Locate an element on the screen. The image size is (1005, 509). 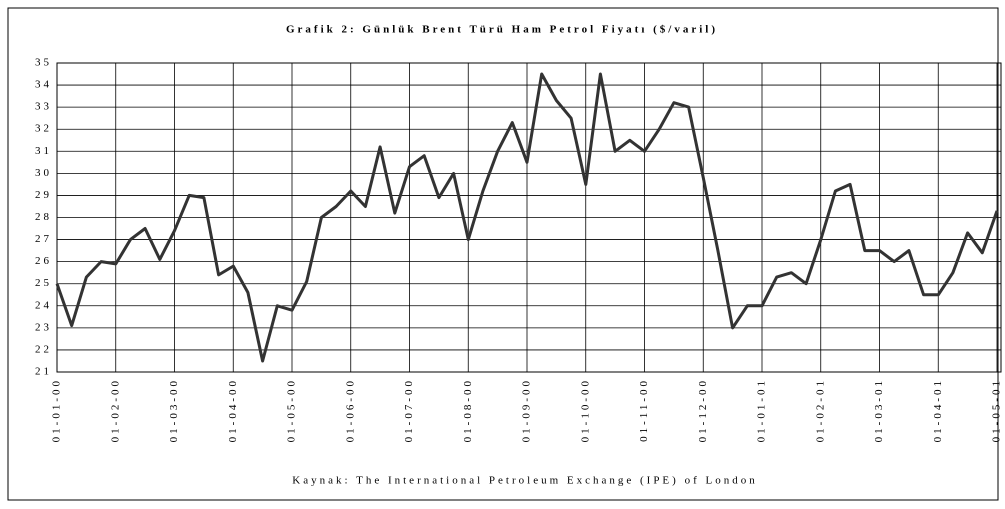
x-tick-label: 01-09-00 is located at coordinates (527, 410).